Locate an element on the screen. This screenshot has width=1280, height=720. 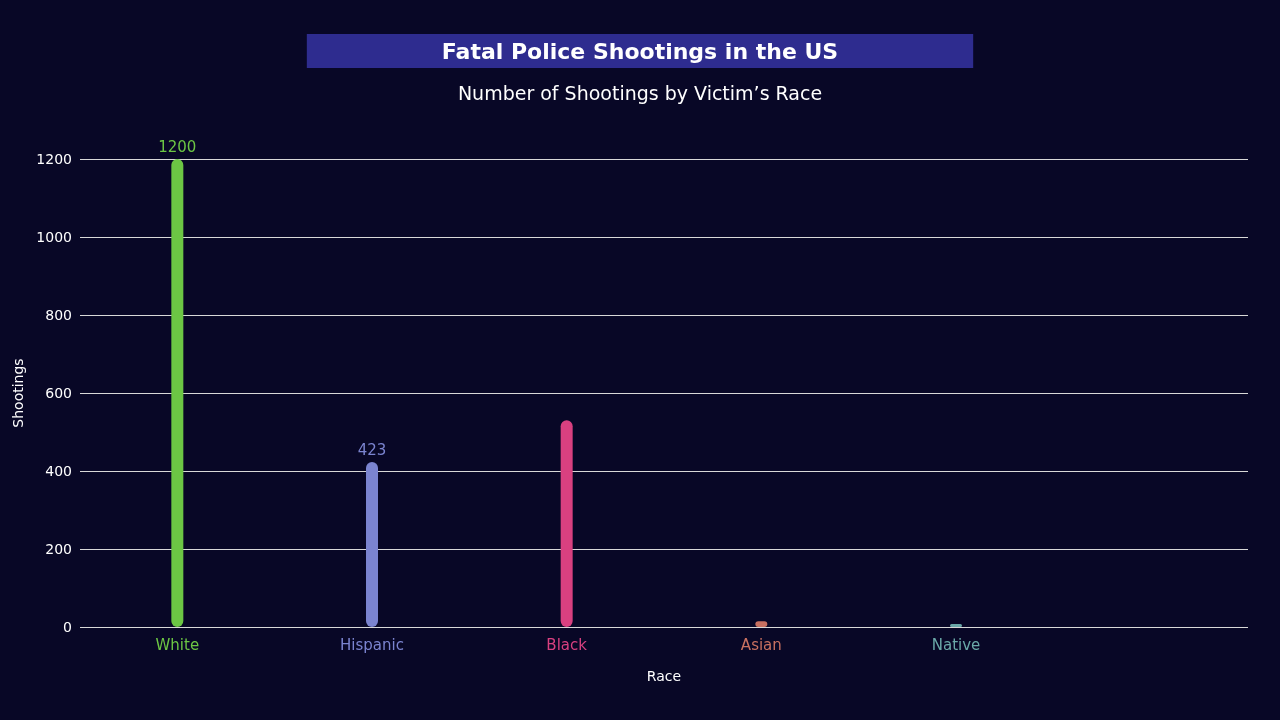
x-tick-label: White is located at coordinates (177, 644).